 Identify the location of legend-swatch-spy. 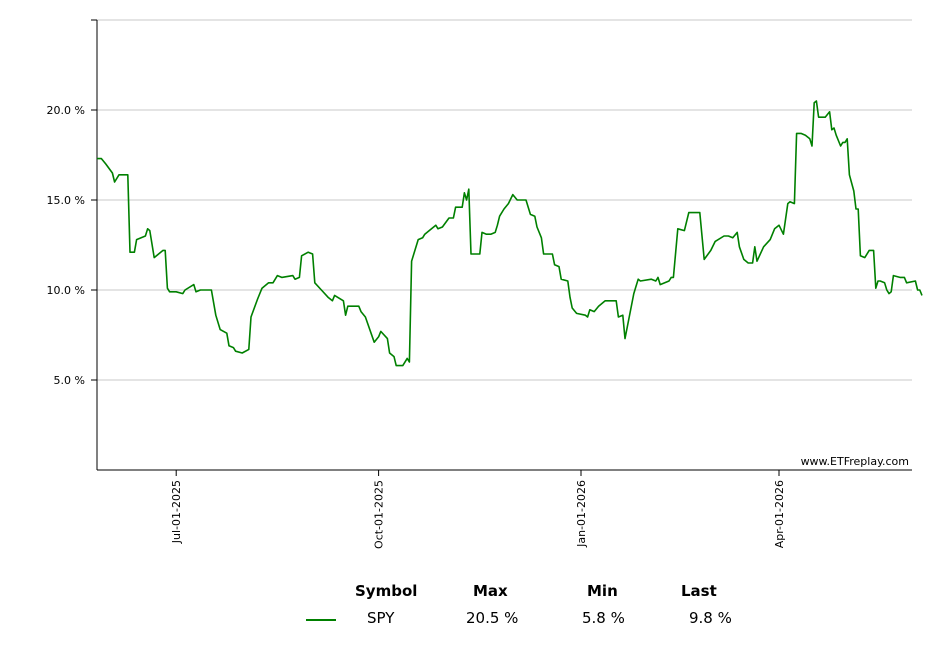
(321, 620).